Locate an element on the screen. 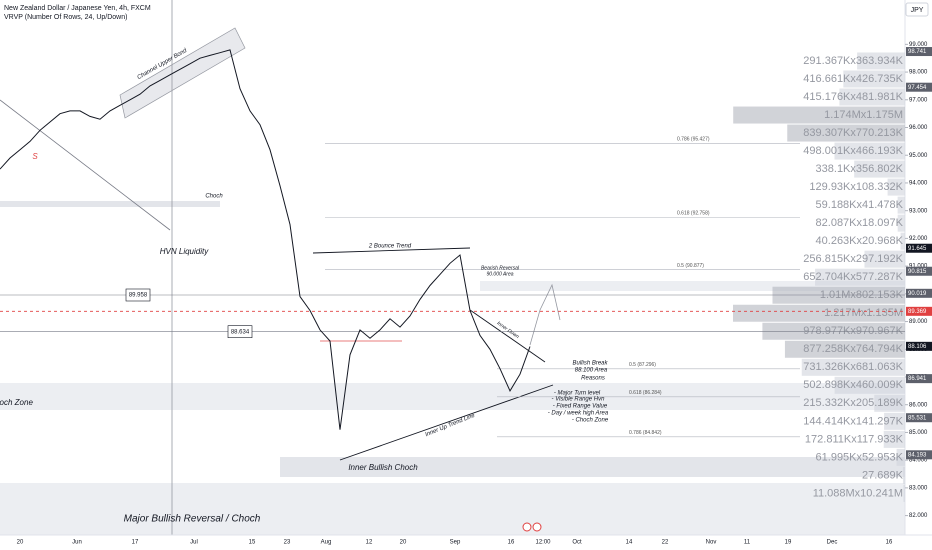 Image resolution: width=932 pixels, height=550 pixels. annotation: Bullish Break is located at coordinates (590, 364).